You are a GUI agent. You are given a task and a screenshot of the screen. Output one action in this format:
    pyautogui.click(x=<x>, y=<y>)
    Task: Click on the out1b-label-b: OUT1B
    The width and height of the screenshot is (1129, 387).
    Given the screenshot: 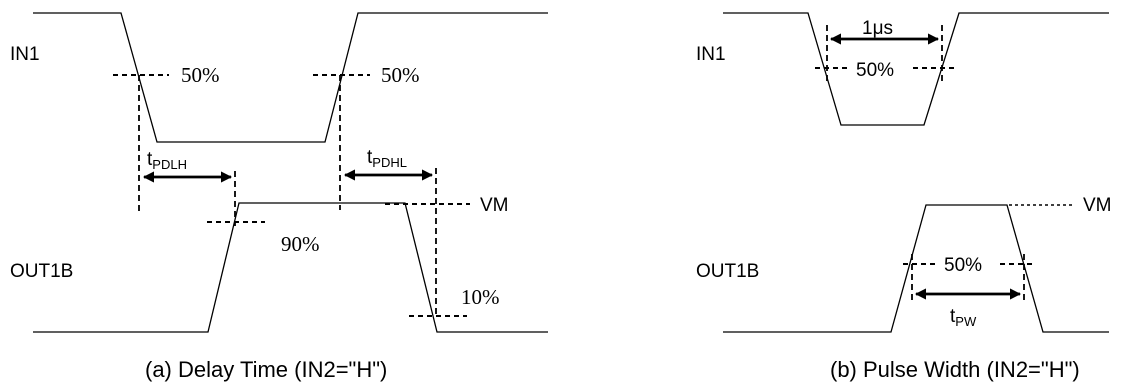 What is the action you would take?
    pyautogui.click(x=727, y=271)
    